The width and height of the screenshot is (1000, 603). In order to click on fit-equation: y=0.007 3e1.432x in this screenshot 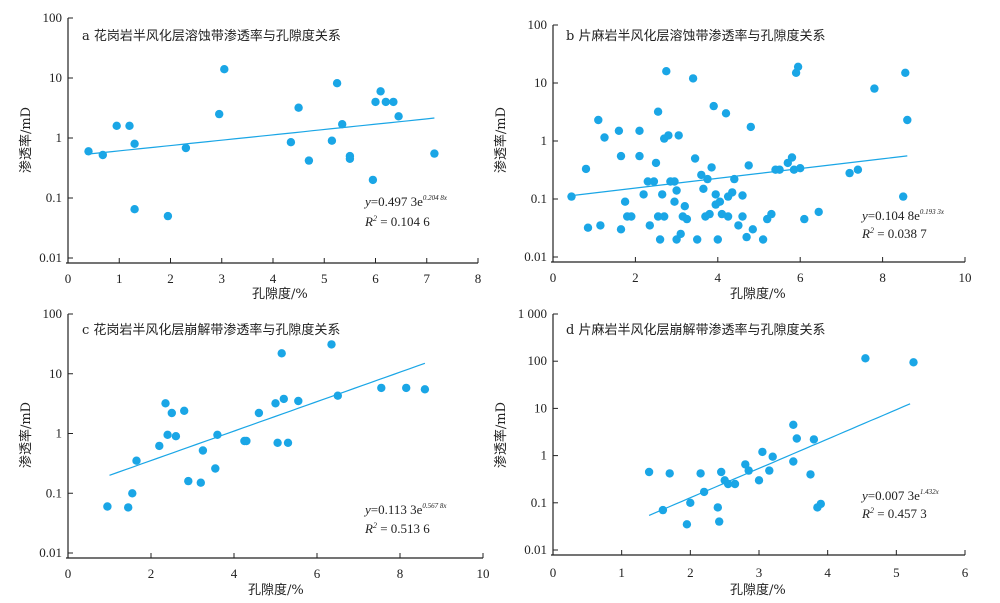, I will do `click(900, 495)`.